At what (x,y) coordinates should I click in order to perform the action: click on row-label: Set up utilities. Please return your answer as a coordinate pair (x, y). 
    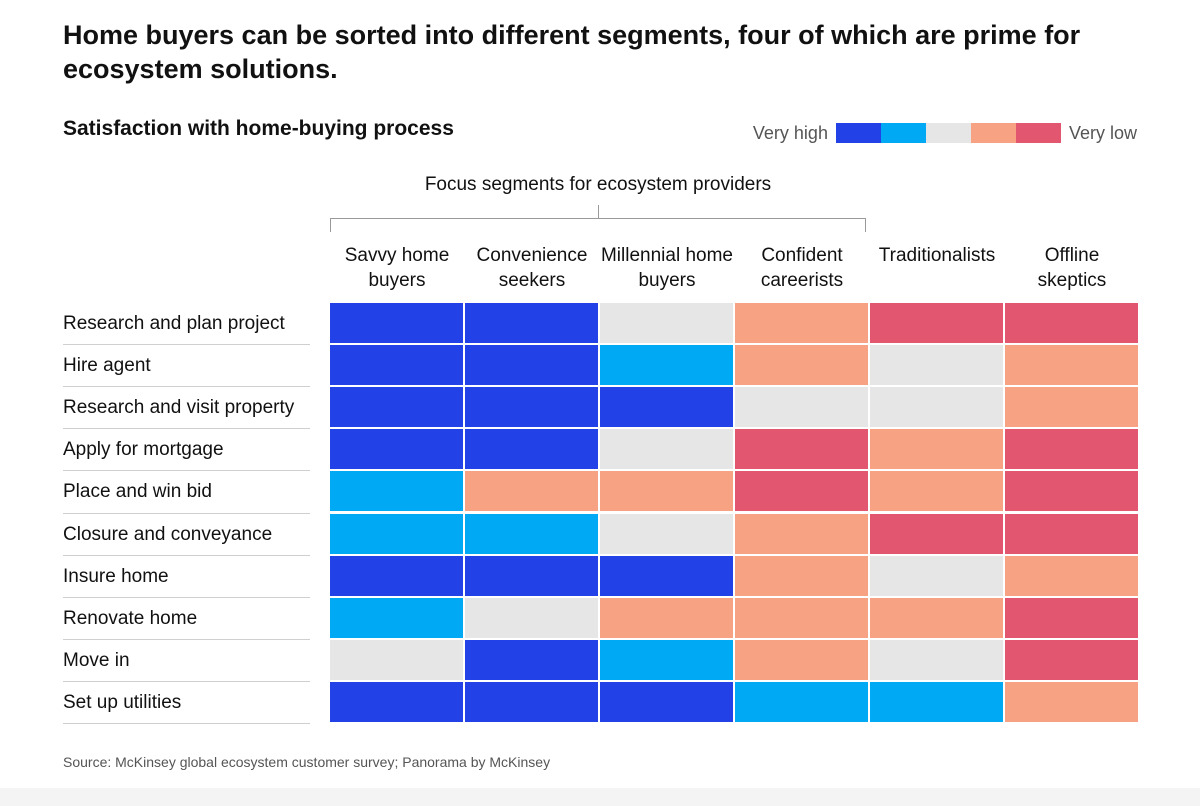
    Looking at the image, I should click on (122, 702).